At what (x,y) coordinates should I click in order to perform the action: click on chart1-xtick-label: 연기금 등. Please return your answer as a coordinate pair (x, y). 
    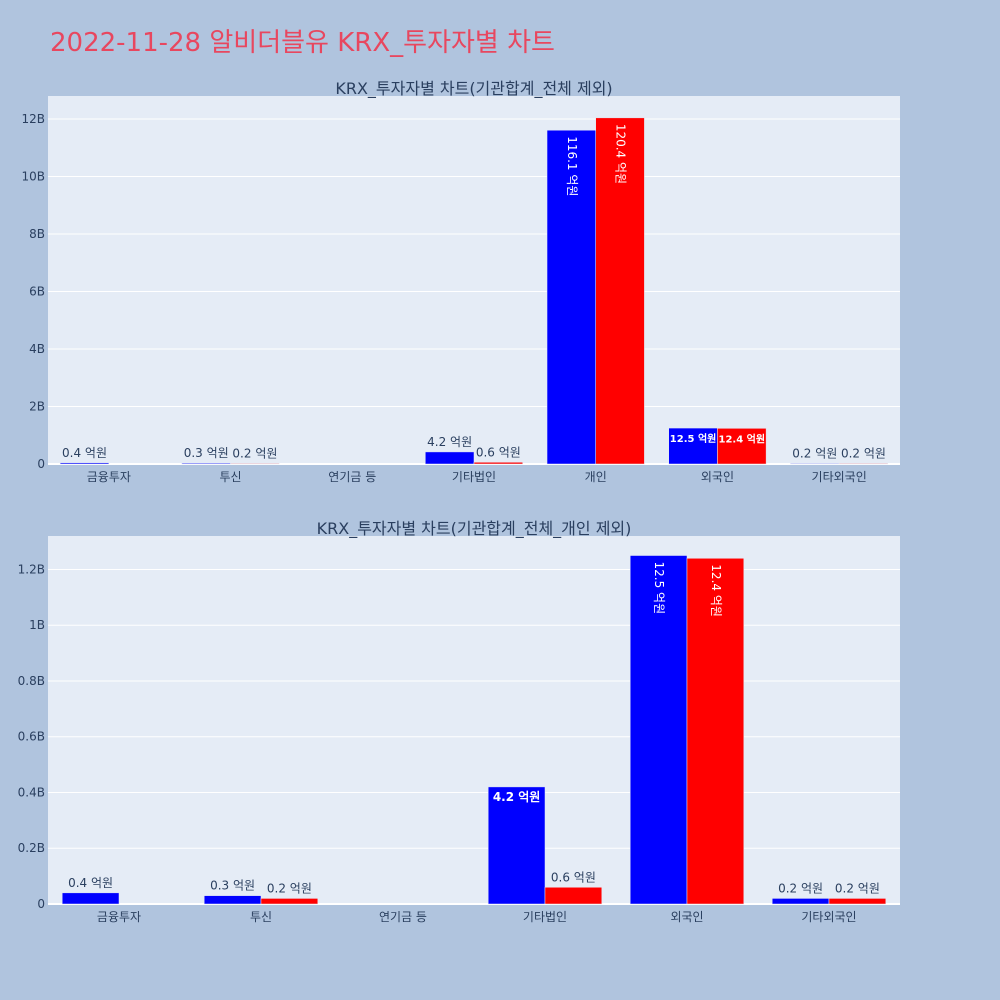
    Looking at the image, I should click on (352, 477).